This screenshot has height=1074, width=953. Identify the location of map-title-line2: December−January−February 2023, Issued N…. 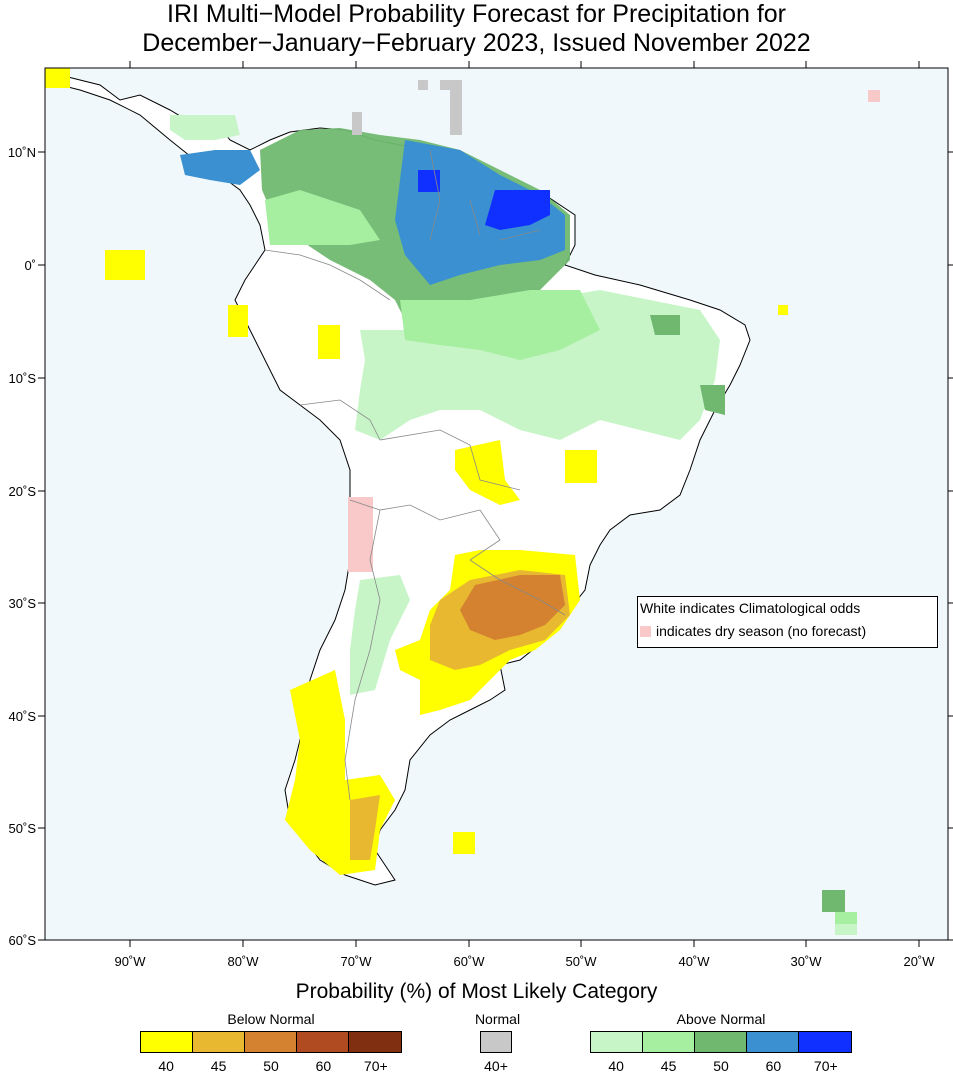
(476, 43).